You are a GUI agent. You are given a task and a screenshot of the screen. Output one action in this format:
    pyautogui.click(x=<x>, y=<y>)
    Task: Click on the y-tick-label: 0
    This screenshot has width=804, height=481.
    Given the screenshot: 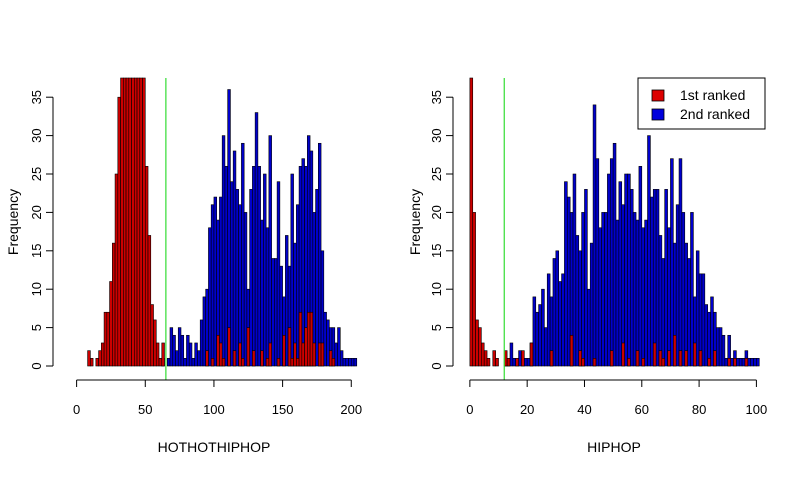 What is the action you would take?
    pyautogui.click(x=36, y=365)
    